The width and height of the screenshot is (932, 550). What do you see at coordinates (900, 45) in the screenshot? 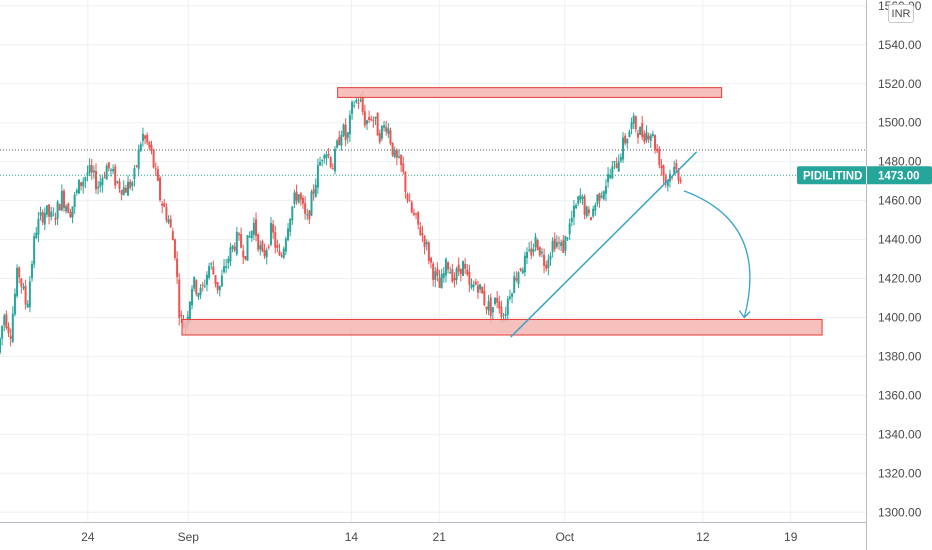
I see `y-tick-label: 1540.00` at bounding box center [900, 45].